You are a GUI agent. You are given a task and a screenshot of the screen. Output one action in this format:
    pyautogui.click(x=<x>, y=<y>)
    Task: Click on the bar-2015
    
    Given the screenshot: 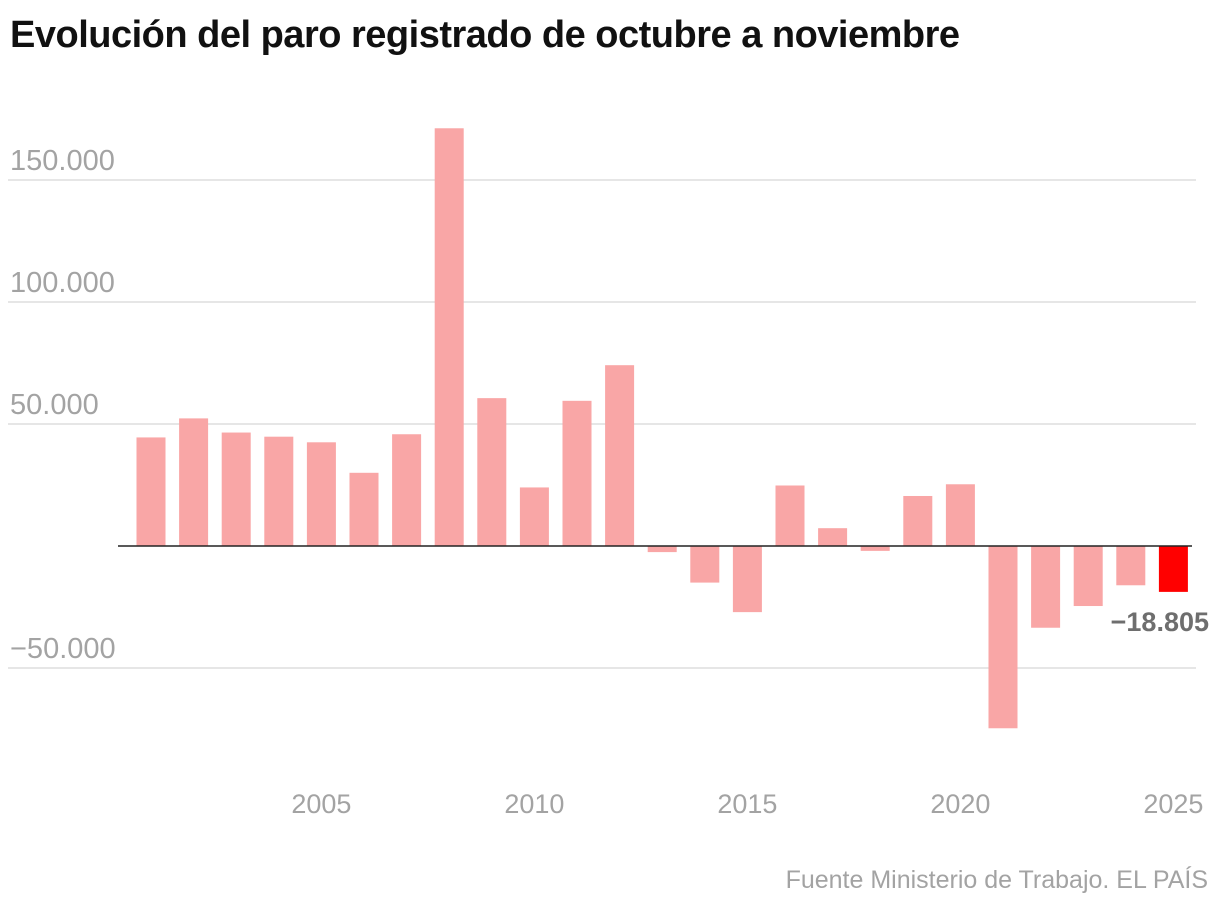 What is the action you would take?
    pyautogui.click(x=747, y=579)
    